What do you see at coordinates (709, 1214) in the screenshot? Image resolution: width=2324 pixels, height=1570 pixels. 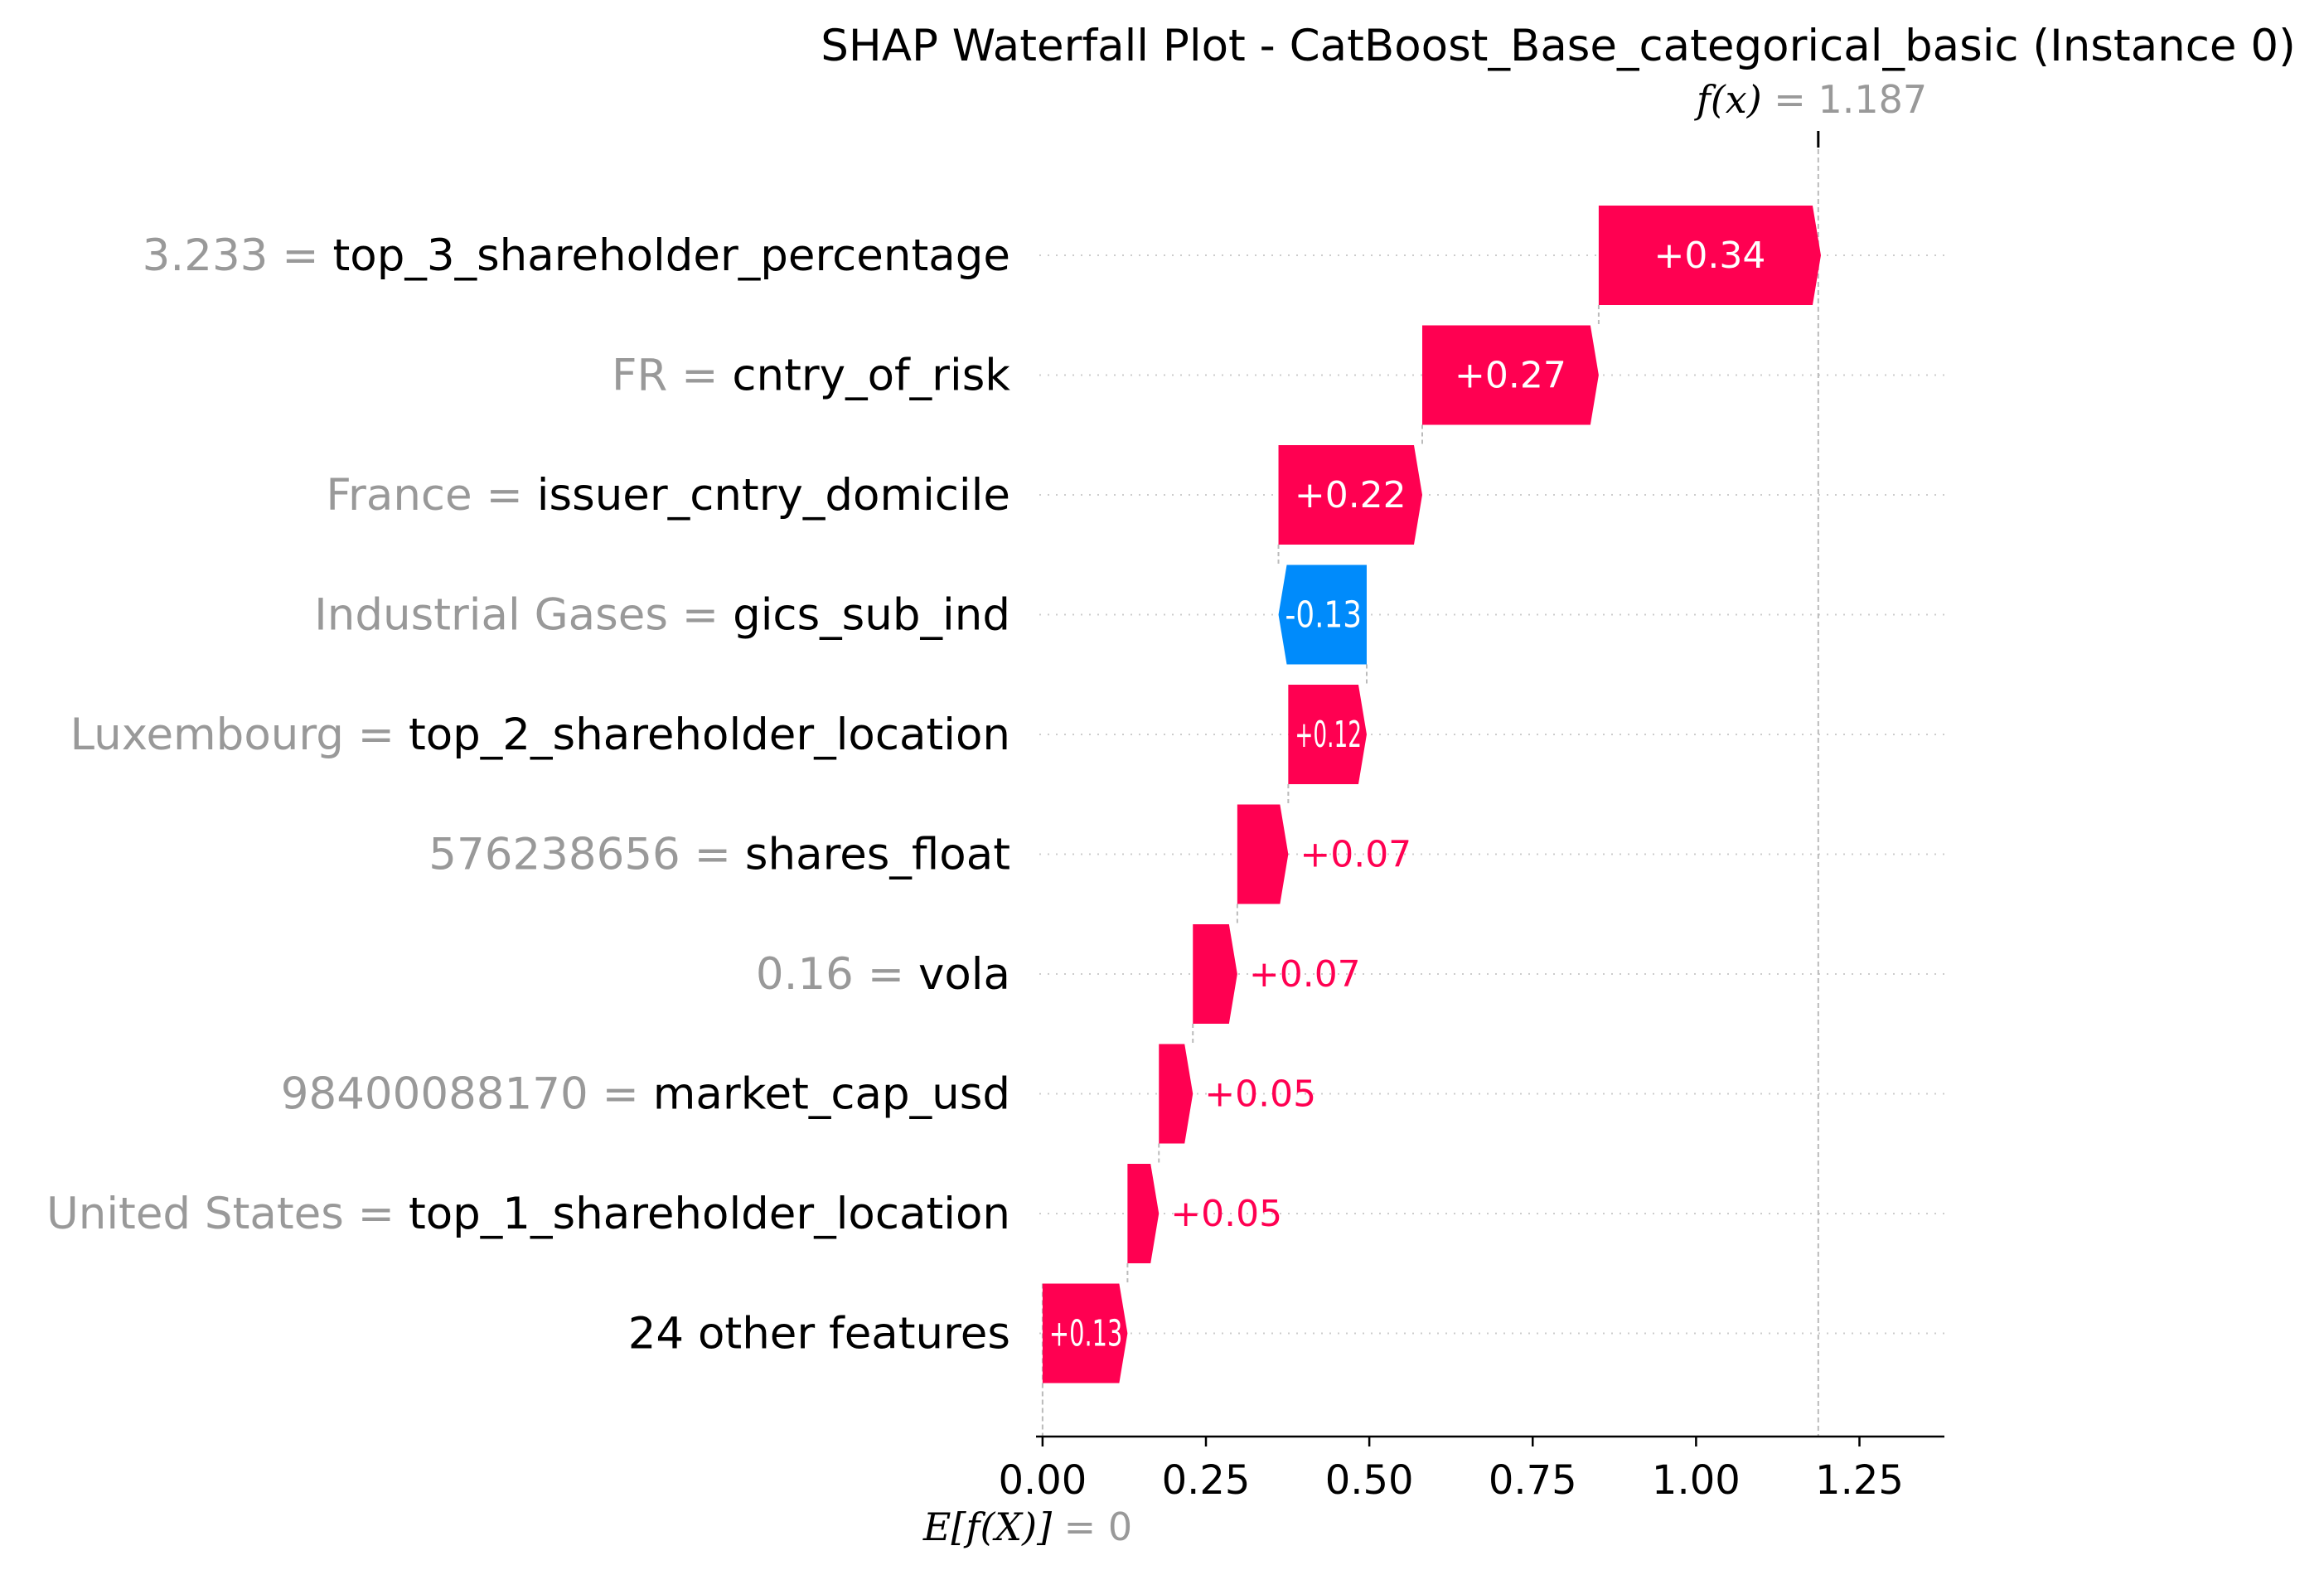 I see `feature-name: top_1_shareholder_location` at bounding box center [709, 1214].